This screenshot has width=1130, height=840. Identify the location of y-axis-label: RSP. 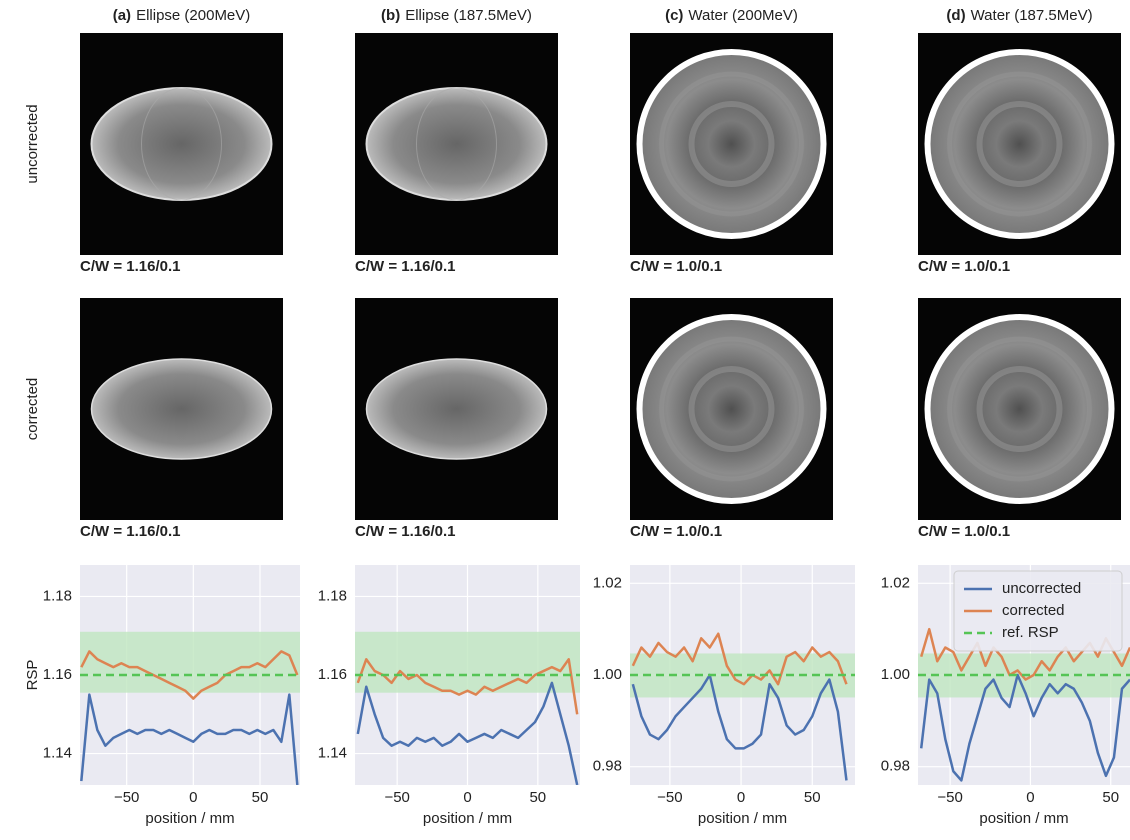
(32, 675).